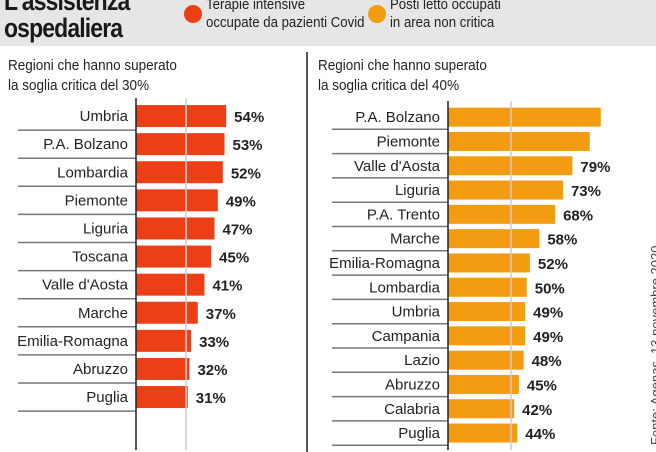  I want to click on legend-line: occupate da pazienti Covid, so click(285, 22).